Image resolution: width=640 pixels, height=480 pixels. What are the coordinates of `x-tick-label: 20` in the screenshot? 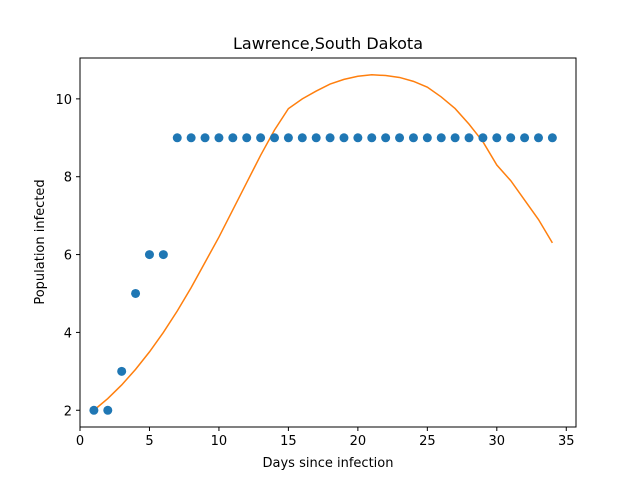 It's located at (358, 441).